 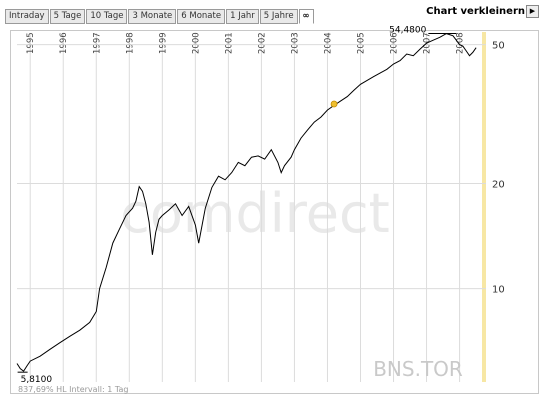 I want to click on high-value-label: 54,4800, so click(x=407, y=31).